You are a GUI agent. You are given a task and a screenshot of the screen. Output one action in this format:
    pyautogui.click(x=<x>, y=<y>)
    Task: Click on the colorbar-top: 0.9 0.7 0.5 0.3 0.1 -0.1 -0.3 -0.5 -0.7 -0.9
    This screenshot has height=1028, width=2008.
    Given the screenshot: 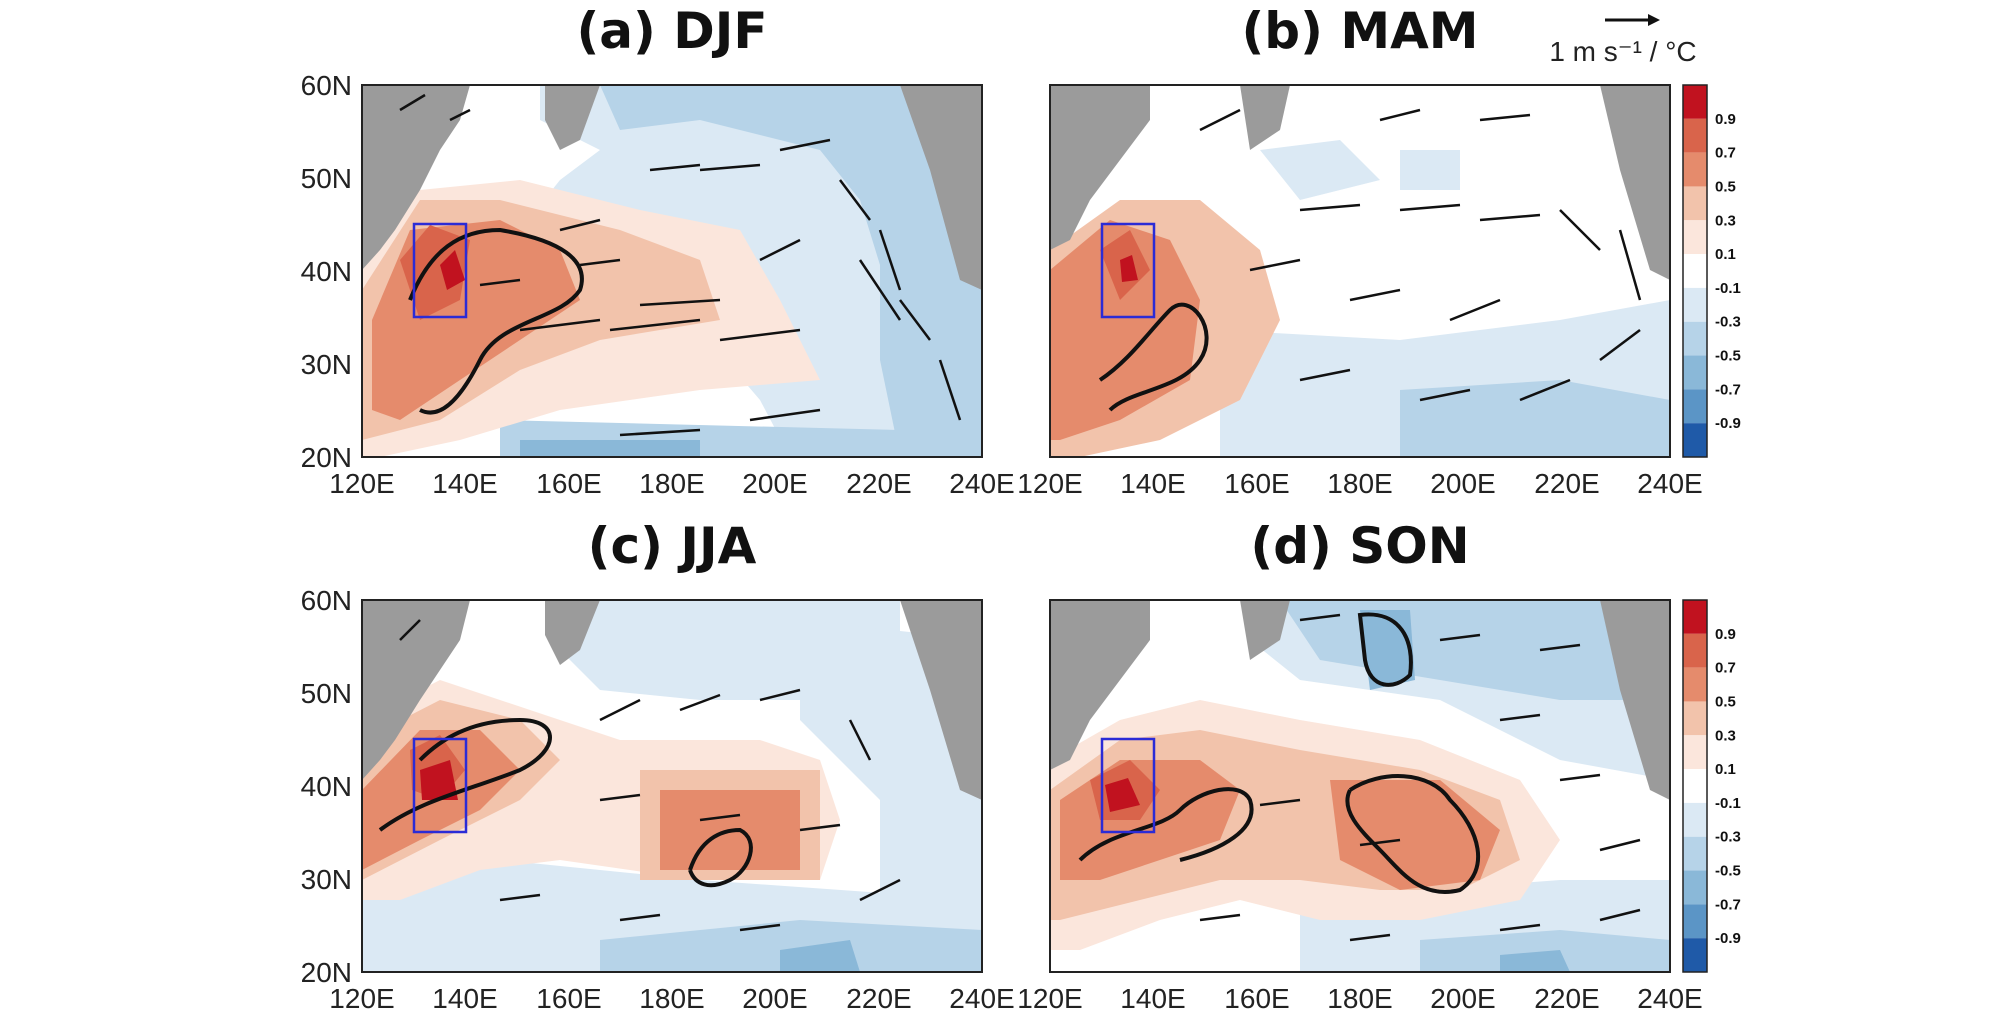 What is the action you would take?
    pyautogui.click(x=1711, y=271)
    